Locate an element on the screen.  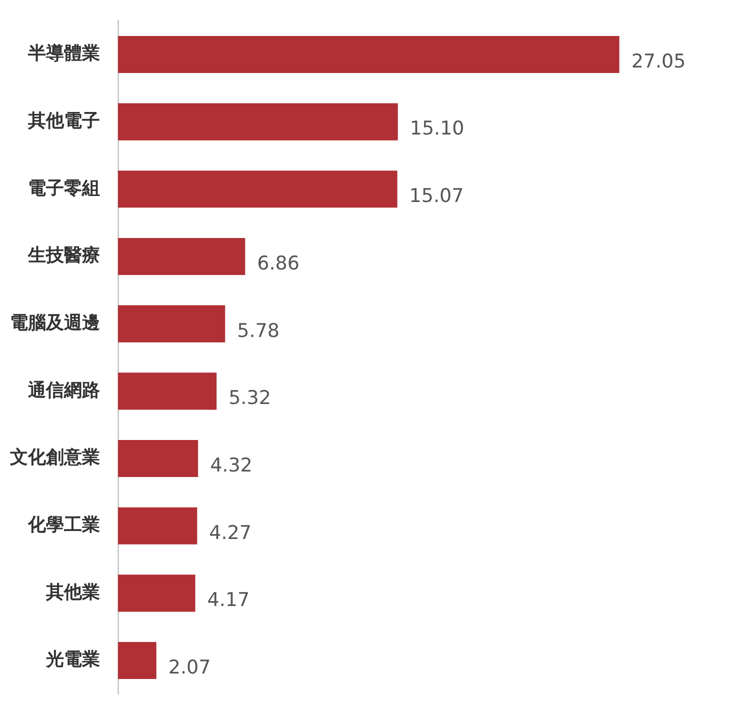
y-tick-label: 生技醫療 is located at coordinates (63, 255).